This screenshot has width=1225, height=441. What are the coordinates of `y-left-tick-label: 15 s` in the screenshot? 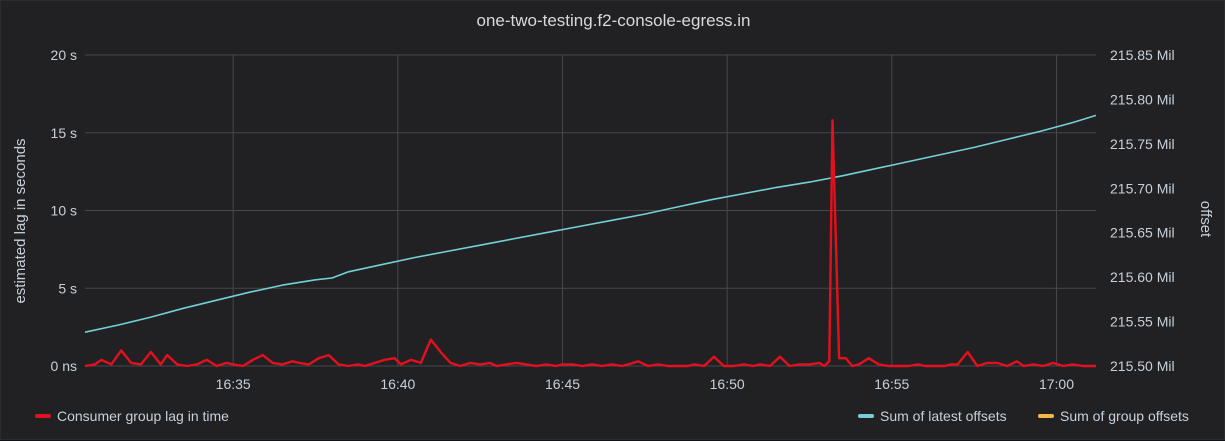 It's located at (64, 133).